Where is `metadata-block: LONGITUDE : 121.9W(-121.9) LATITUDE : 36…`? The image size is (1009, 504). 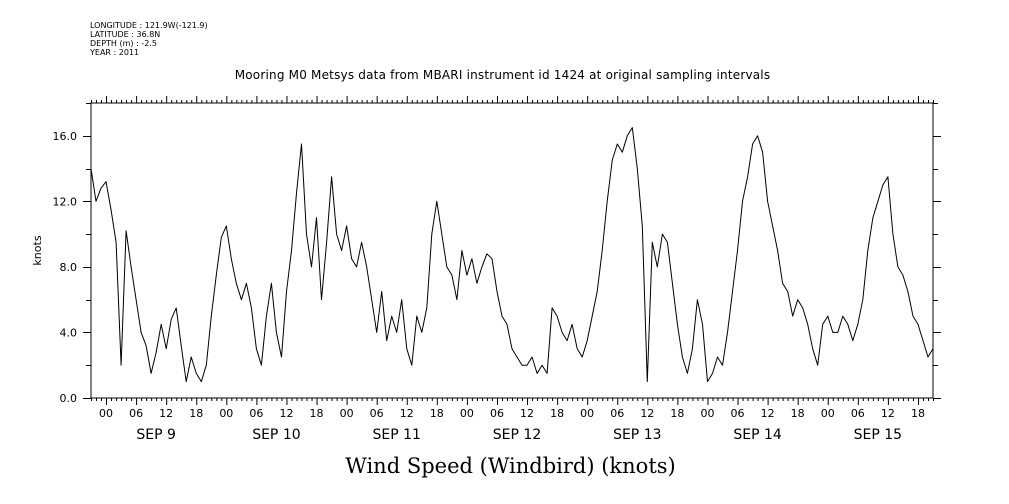
metadata-block: LONGITUDE : 121.9W(-121.9) LATITUDE : 36… is located at coordinates (149, 39).